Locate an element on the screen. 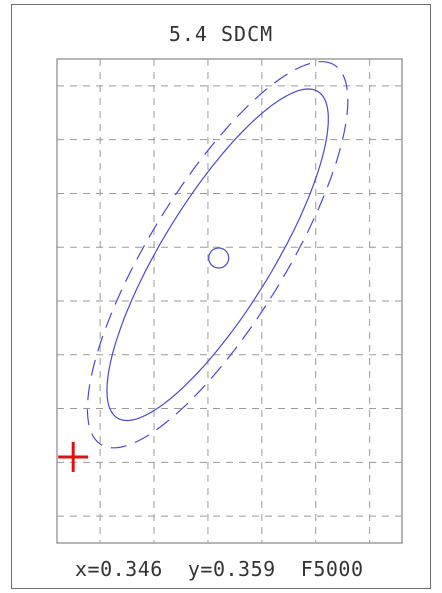  point-group is located at coordinates (144, 359).